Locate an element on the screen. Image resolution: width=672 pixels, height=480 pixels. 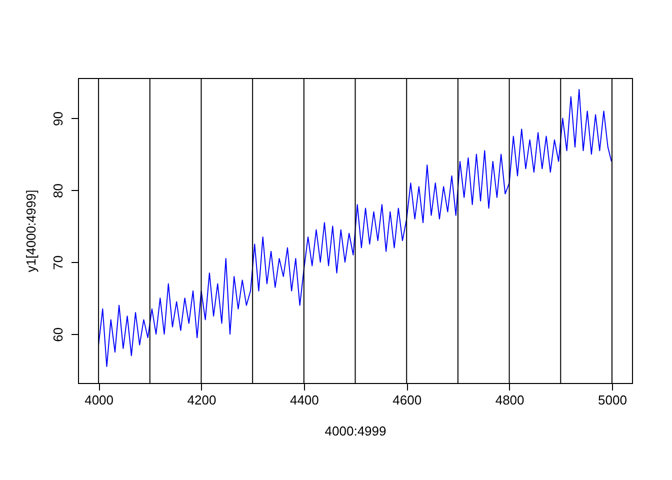
x-tick-label: 4800 is located at coordinates (509, 400).